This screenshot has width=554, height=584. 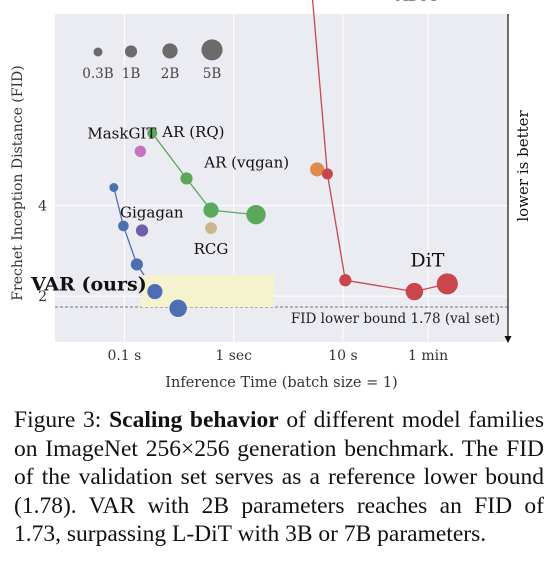 What do you see at coordinates (508, 339) in the screenshot?
I see `right-axis-arrow` at bounding box center [508, 339].